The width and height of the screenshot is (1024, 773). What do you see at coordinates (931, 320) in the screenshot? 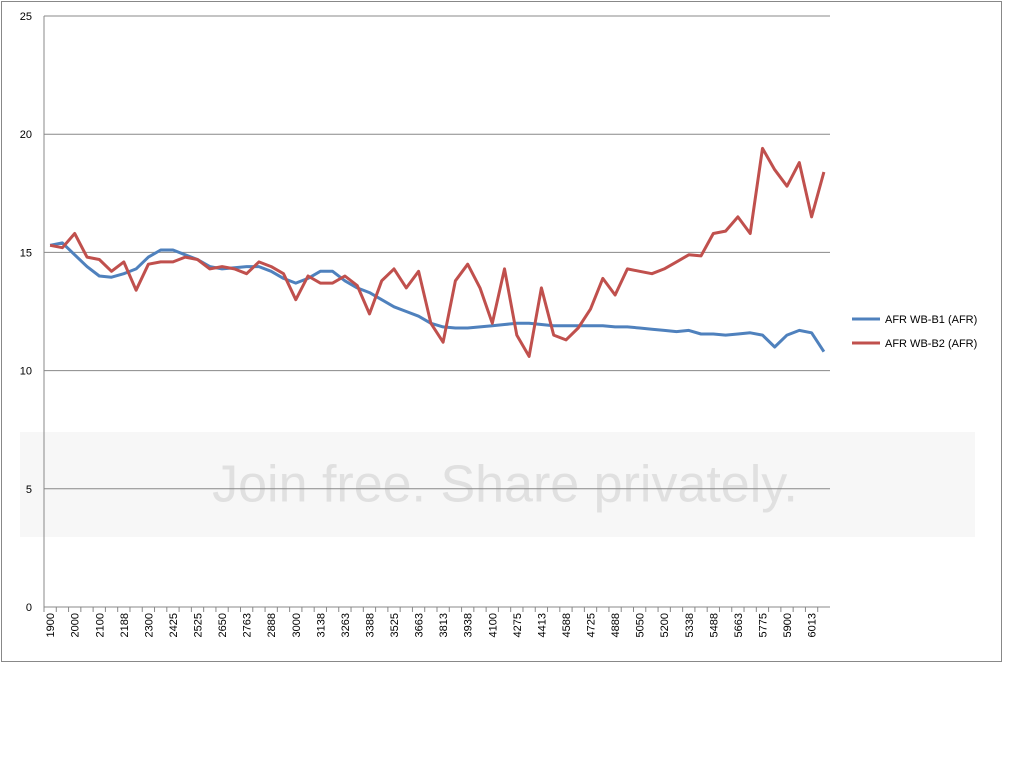
I see `legend-label: AFR WB-B1 (AFR)` at bounding box center [931, 320].